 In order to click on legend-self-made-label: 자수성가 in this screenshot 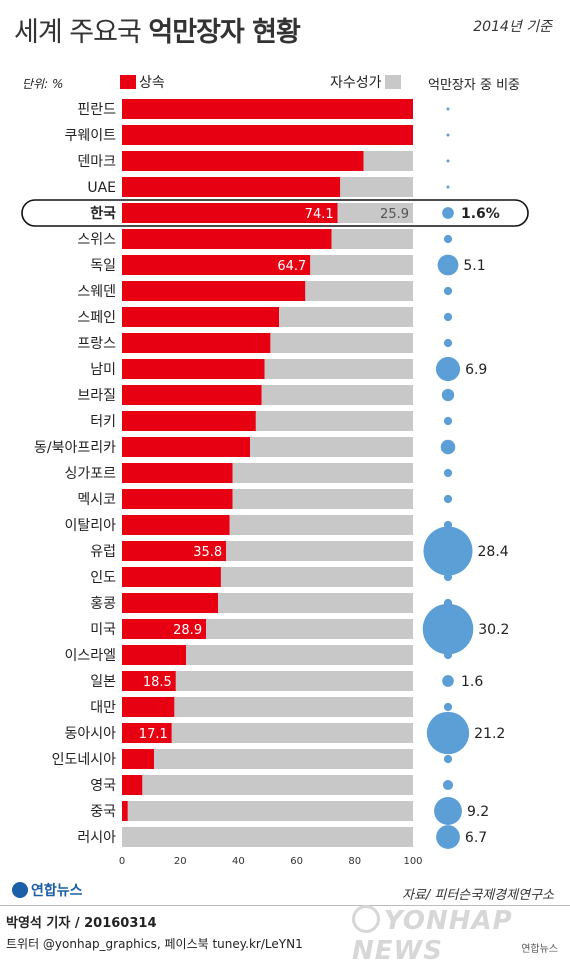, I will do `click(356, 83)`.